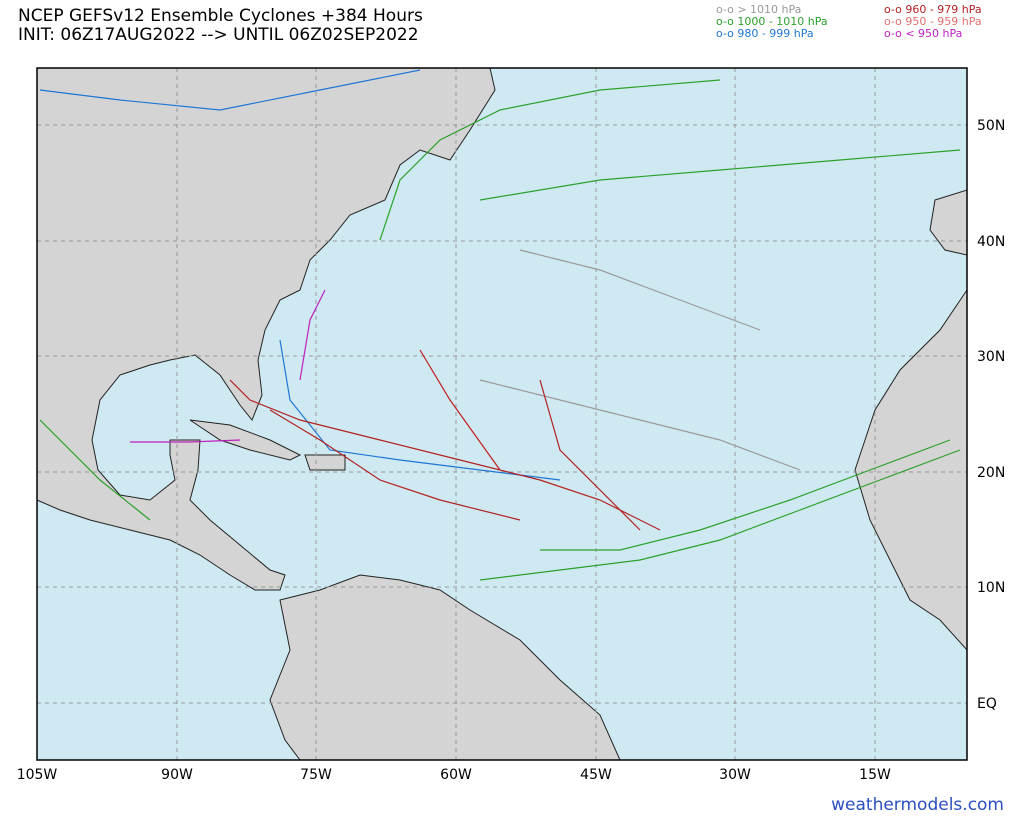 The width and height of the screenshot is (1024, 820). I want to click on legend-item: o-o 950 - 959 hPa, so click(933, 21).